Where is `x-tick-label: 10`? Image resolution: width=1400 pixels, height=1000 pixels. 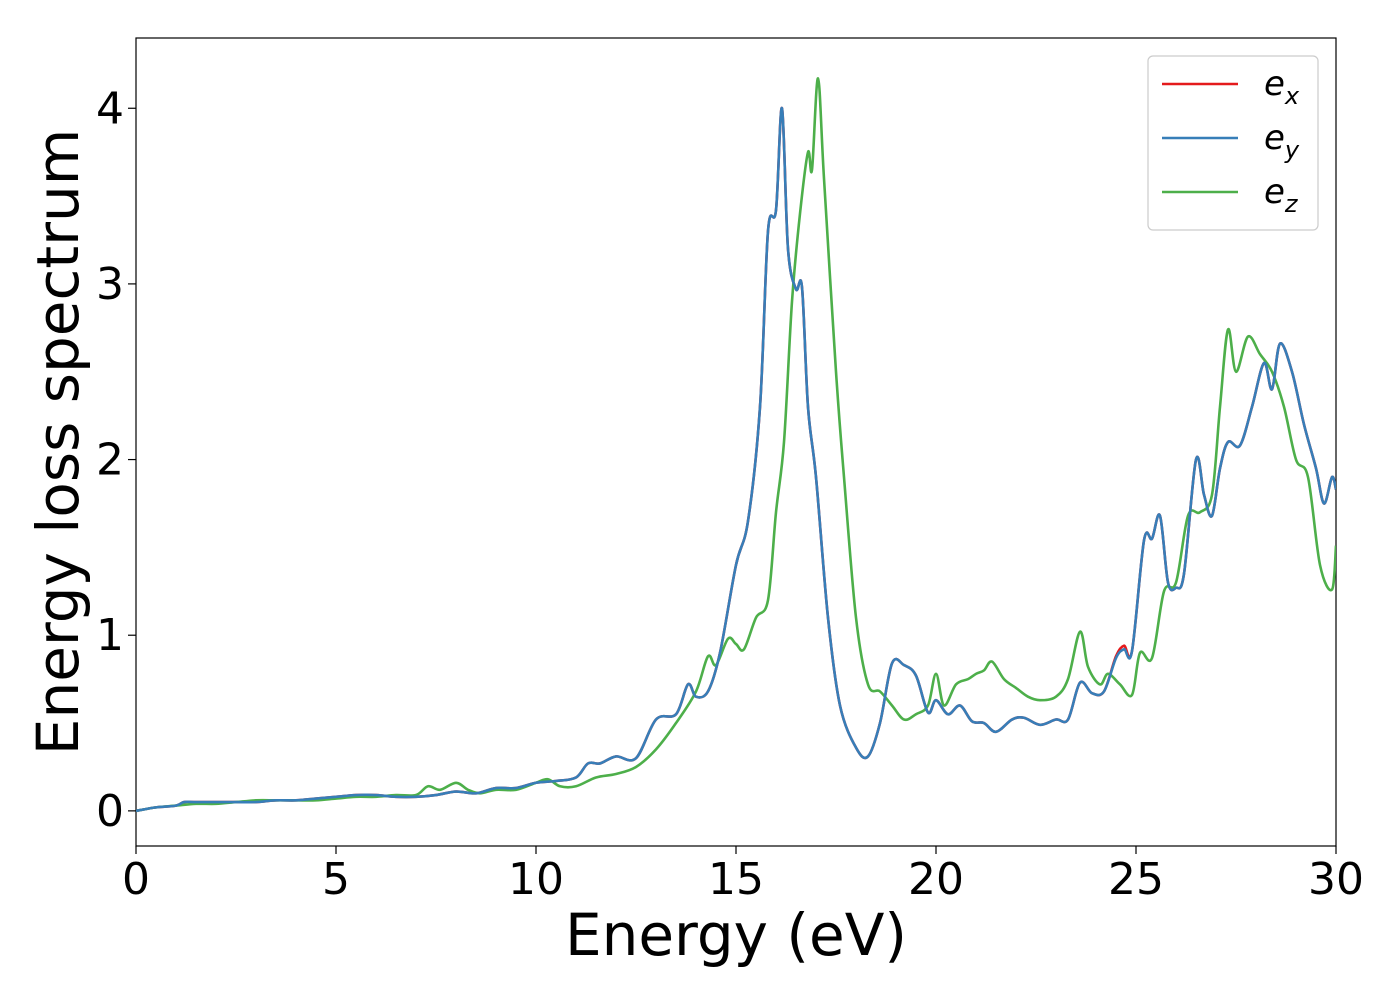
x-tick-label: 10 is located at coordinates (536, 879).